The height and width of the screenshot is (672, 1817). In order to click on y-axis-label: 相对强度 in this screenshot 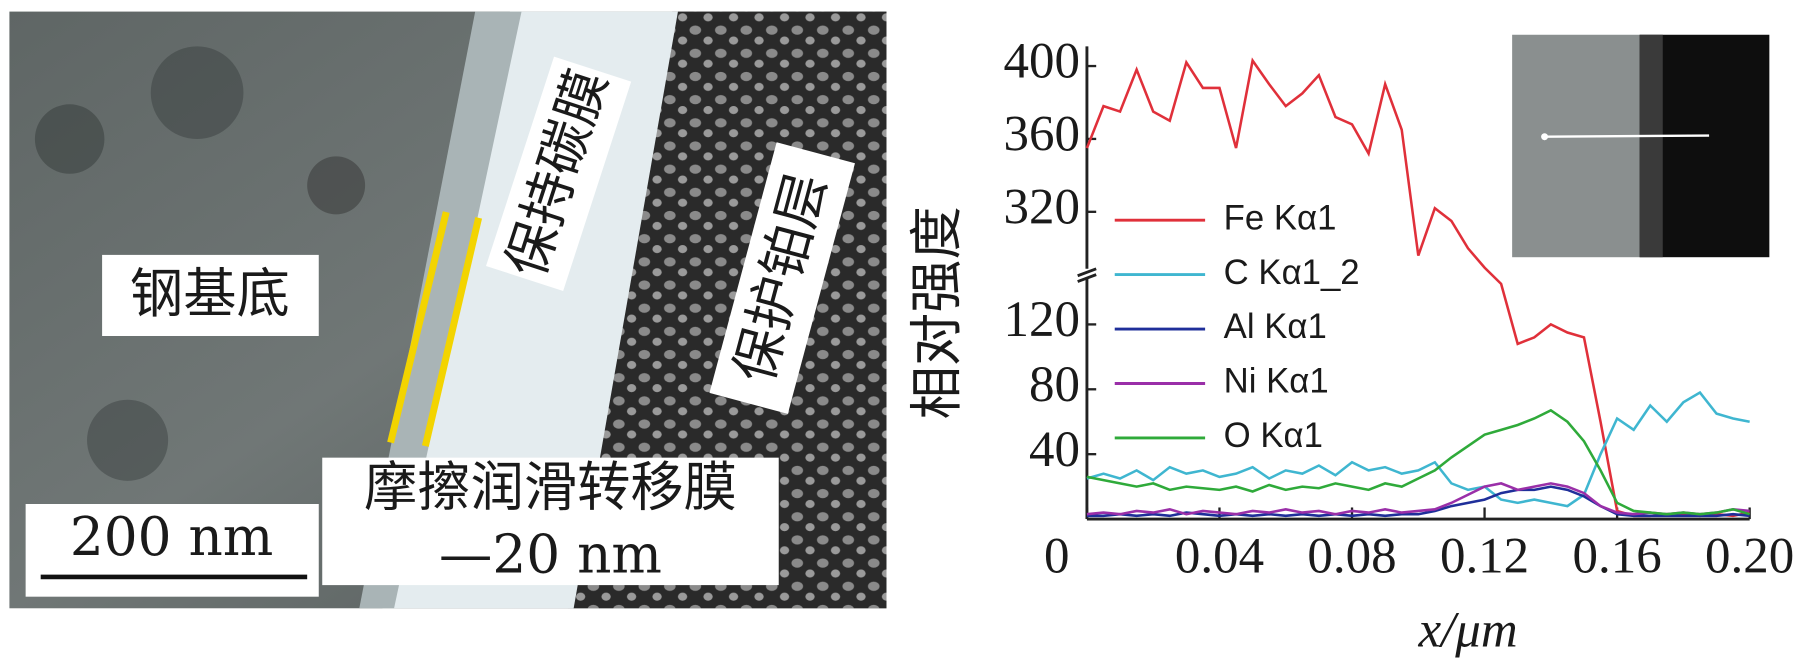, I will do `click(937, 312)`.